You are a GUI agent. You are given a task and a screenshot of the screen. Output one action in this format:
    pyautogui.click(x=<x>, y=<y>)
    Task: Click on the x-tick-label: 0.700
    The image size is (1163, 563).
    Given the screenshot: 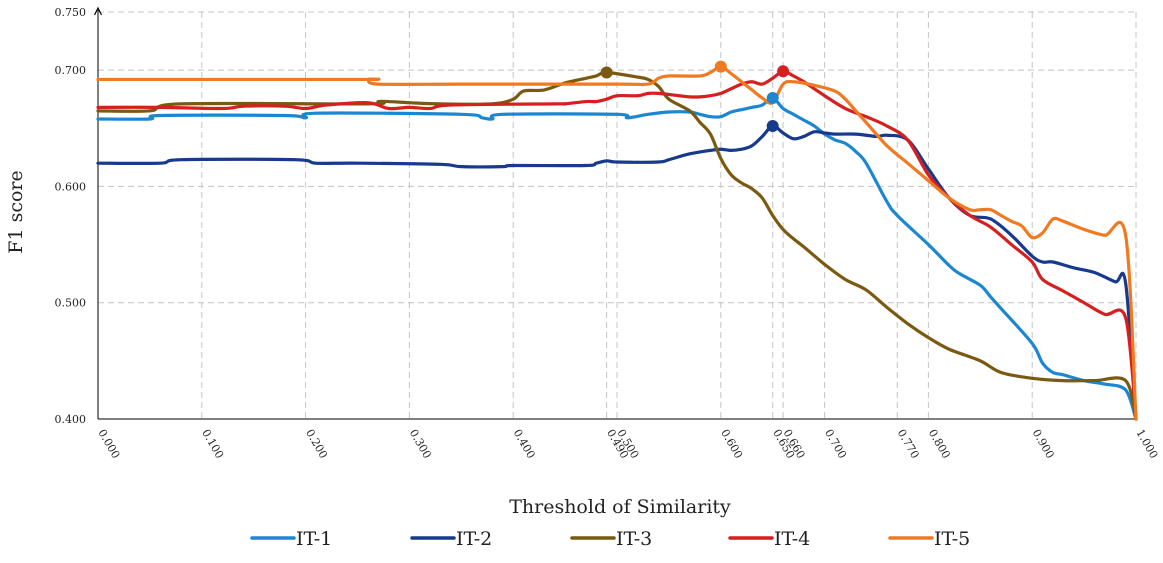 What is the action you would take?
    pyautogui.click(x=835, y=444)
    